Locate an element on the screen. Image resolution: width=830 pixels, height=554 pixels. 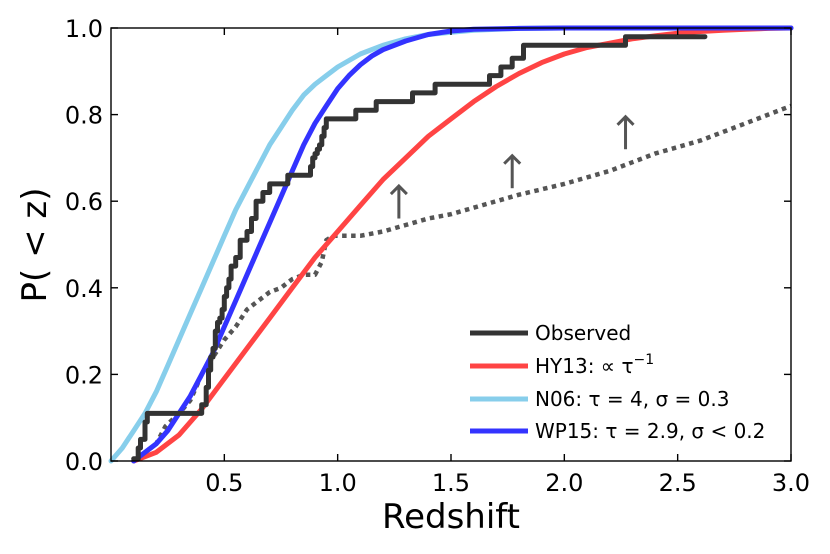
y-tick-label: 0.2 is located at coordinates (84, 375).